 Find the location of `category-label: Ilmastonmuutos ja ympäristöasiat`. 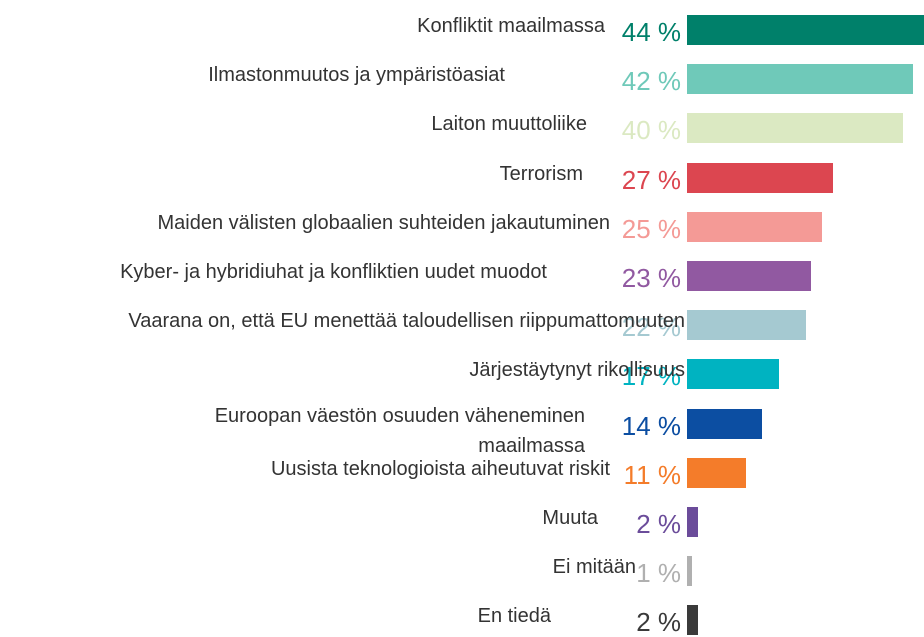

category-label: Ilmastonmuutos ja ympäristöasiat is located at coordinates (356, 75).